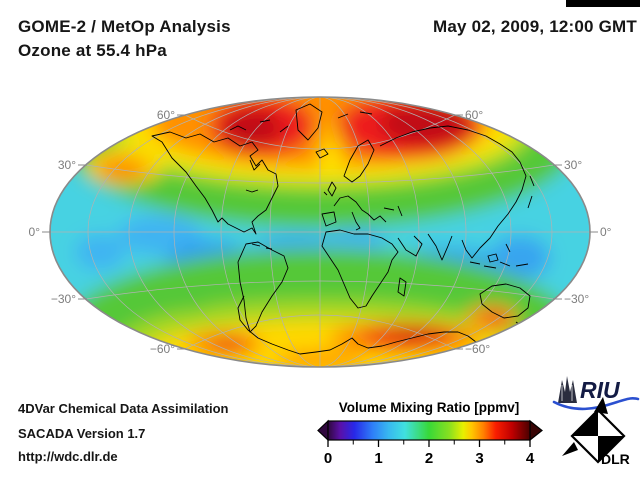 Image resolution: width=640 pixels, height=480 pixels. I want to click on colorbar: Volume Mixing Ratio [ppmv] 0 1 2 3 4, so click(430, 433).